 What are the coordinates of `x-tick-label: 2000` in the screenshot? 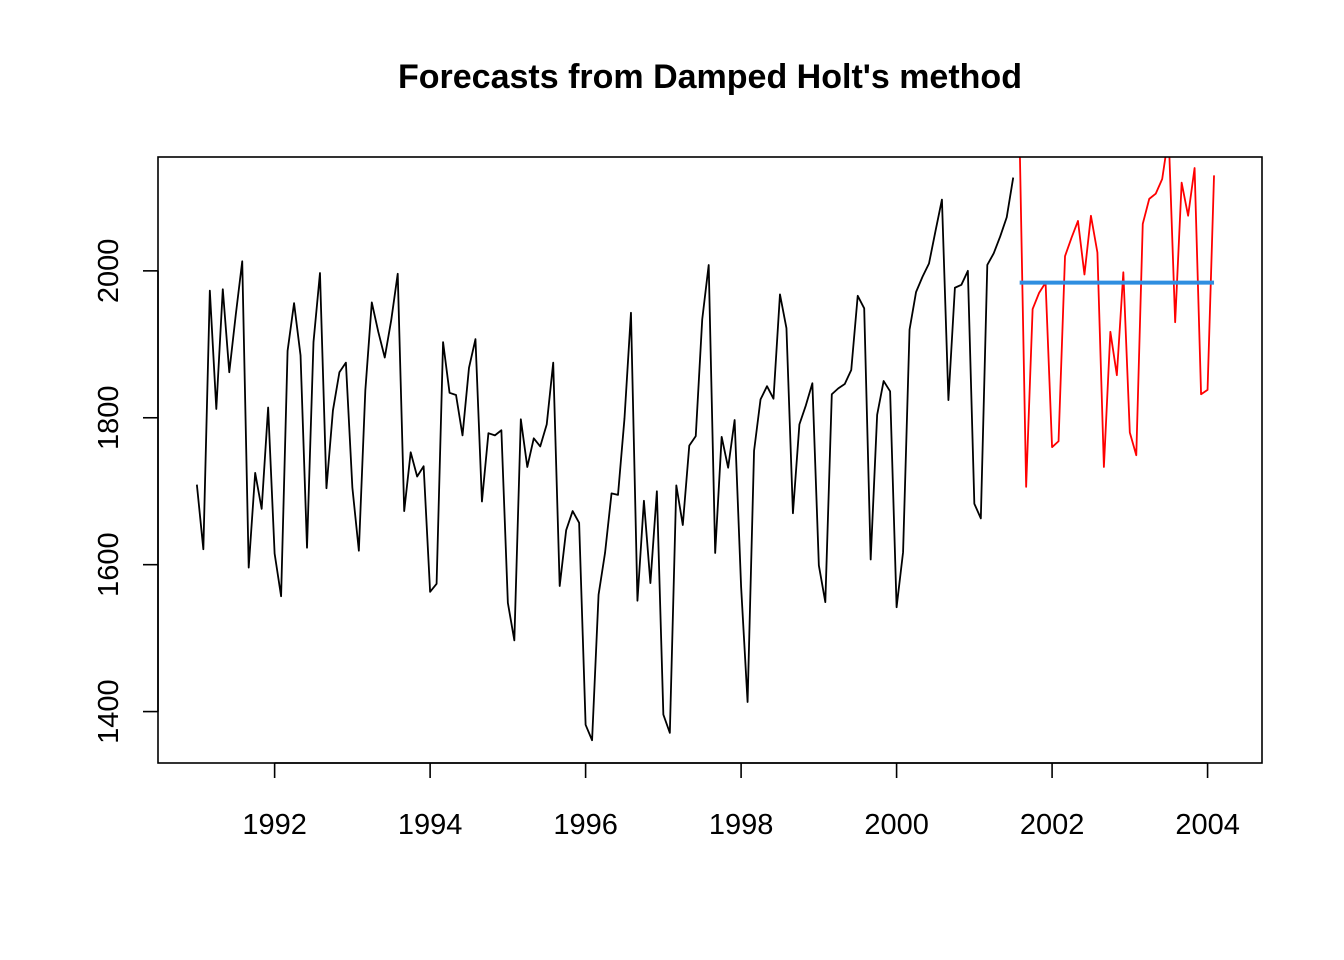 It's located at (896, 825).